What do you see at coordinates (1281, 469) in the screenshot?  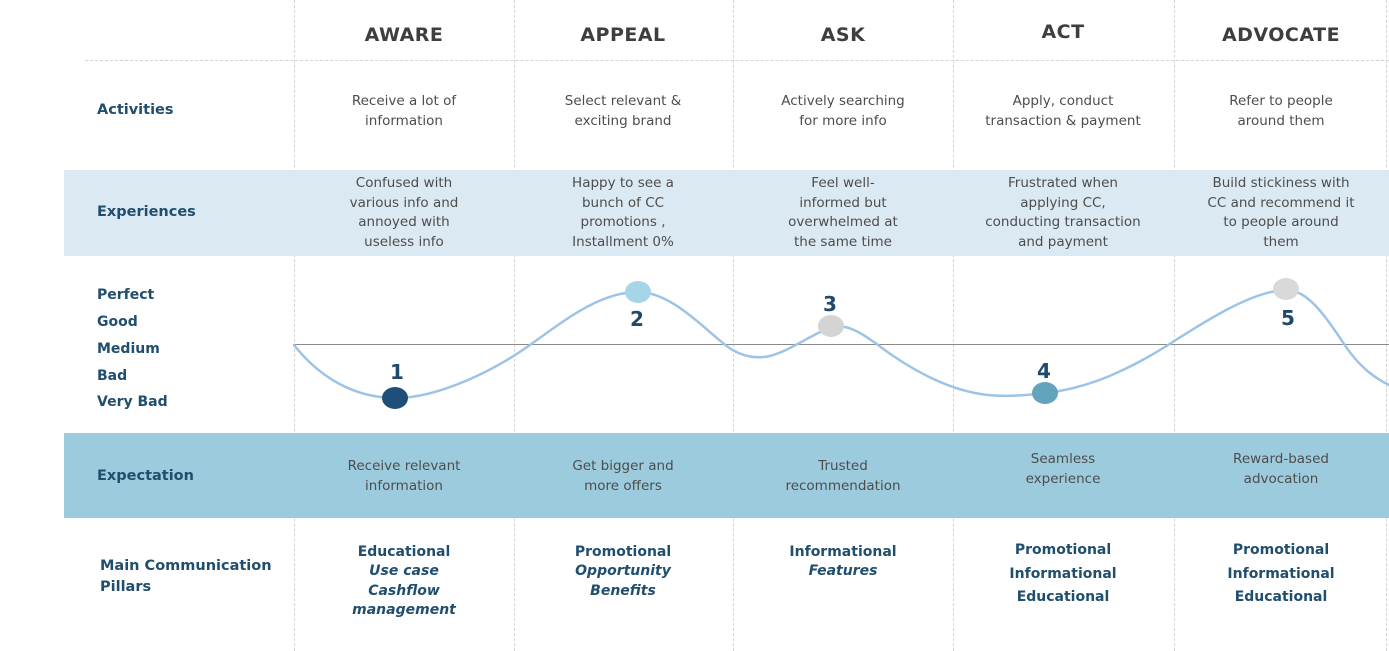 I see `expectation-cell-advocate: Reward-based advocation` at bounding box center [1281, 469].